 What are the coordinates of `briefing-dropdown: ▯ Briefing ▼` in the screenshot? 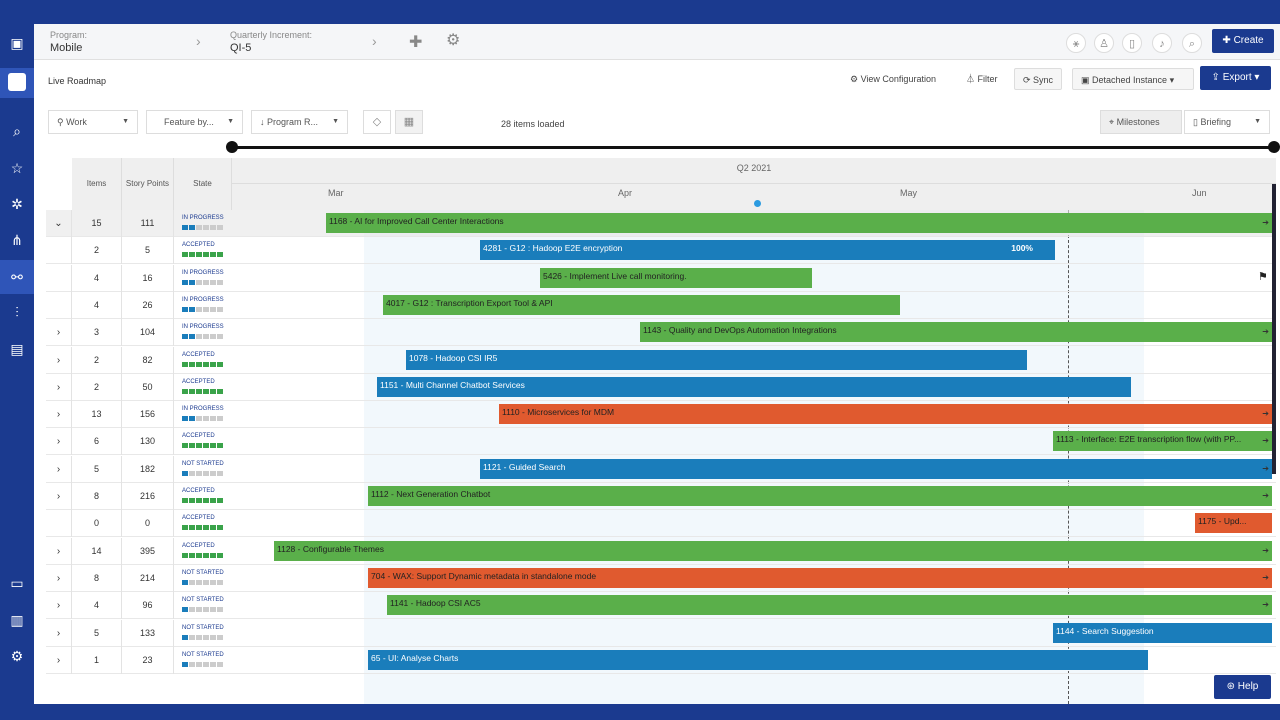 It's located at (1227, 122).